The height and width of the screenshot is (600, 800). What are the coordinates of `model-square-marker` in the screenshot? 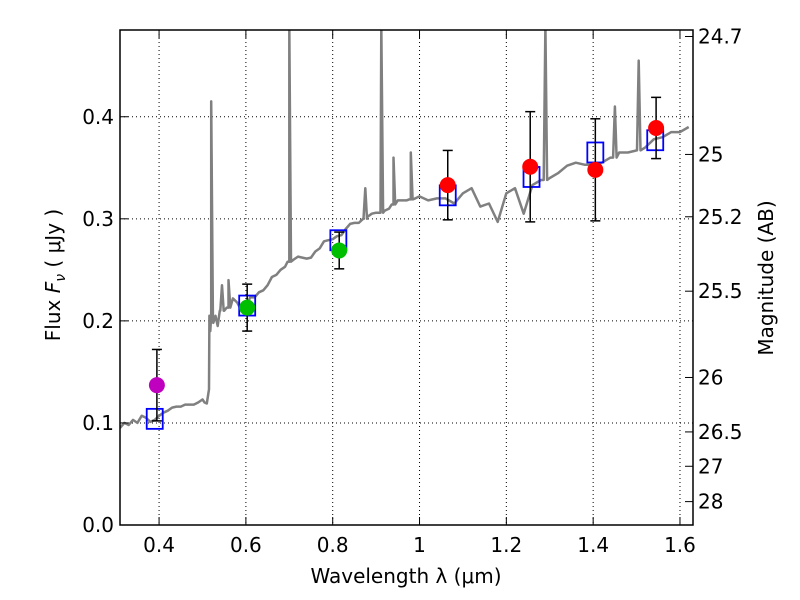 It's located at (154, 418).